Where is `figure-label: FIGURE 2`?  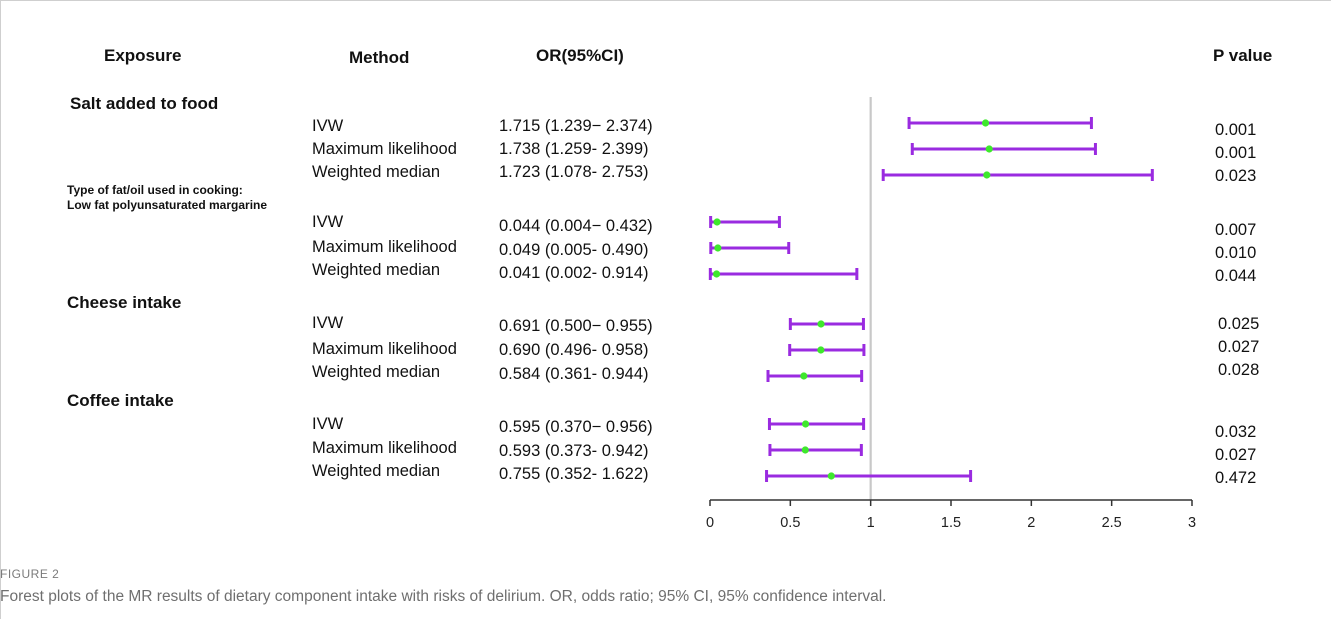 figure-label: FIGURE 2 is located at coordinates (30, 574).